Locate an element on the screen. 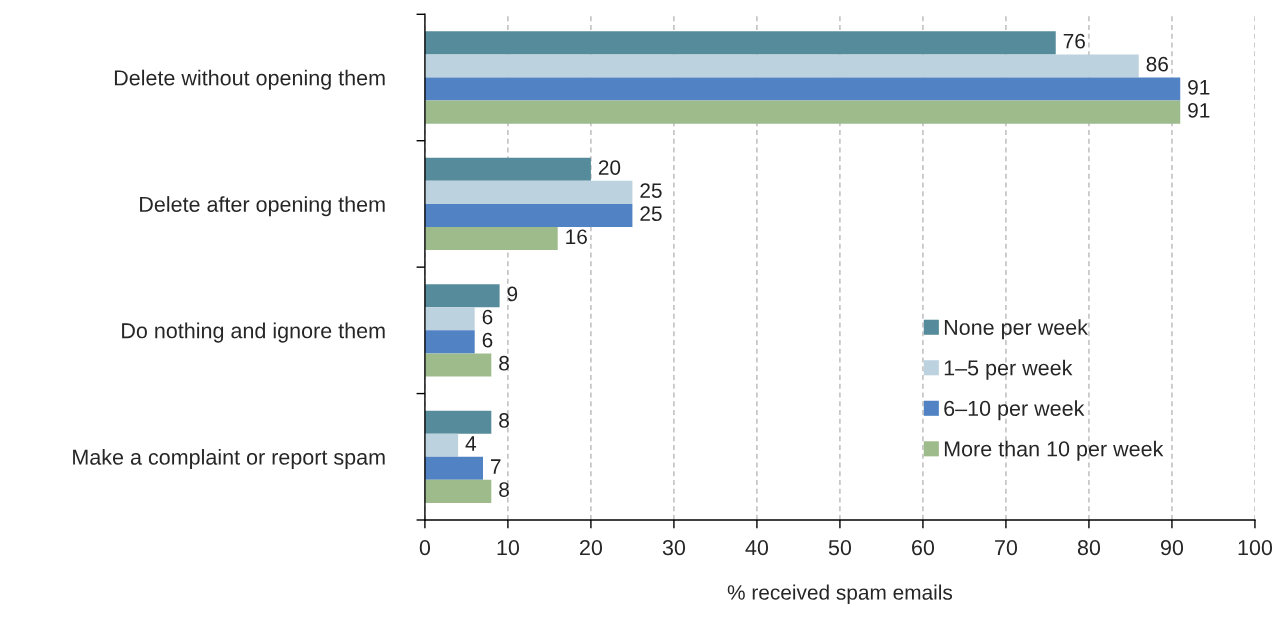 The height and width of the screenshot is (622, 1276). y-tick-label: Delete without opening them is located at coordinates (249, 79).